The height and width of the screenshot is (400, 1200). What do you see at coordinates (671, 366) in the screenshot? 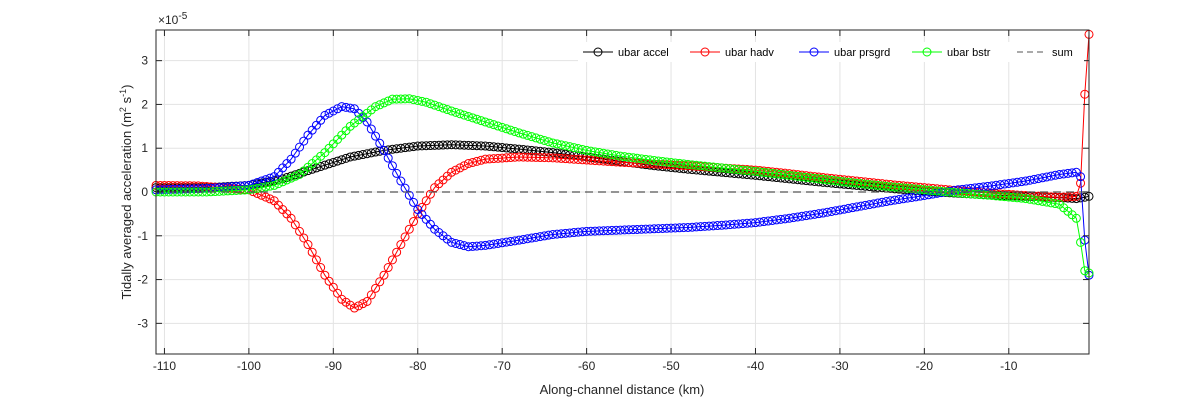
I see `x-tick-label: -50` at bounding box center [671, 366].